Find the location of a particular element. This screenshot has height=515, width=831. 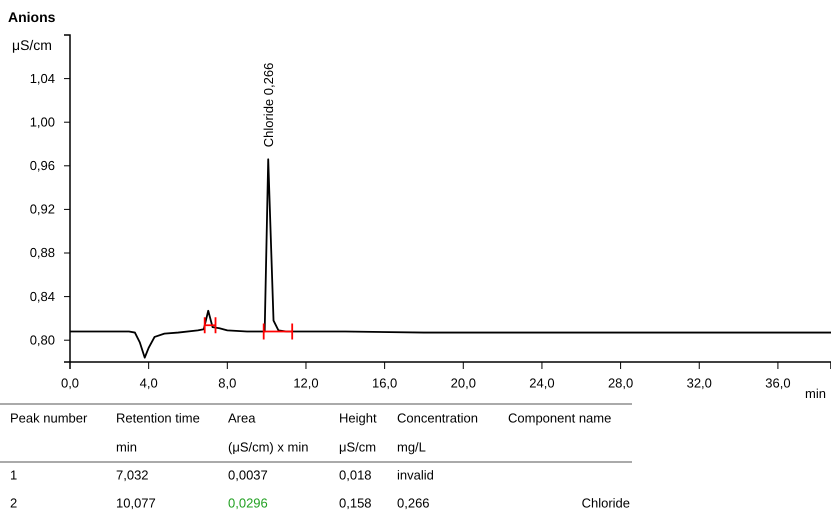

x-tick-label: 12,0 is located at coordinates (306, 383).